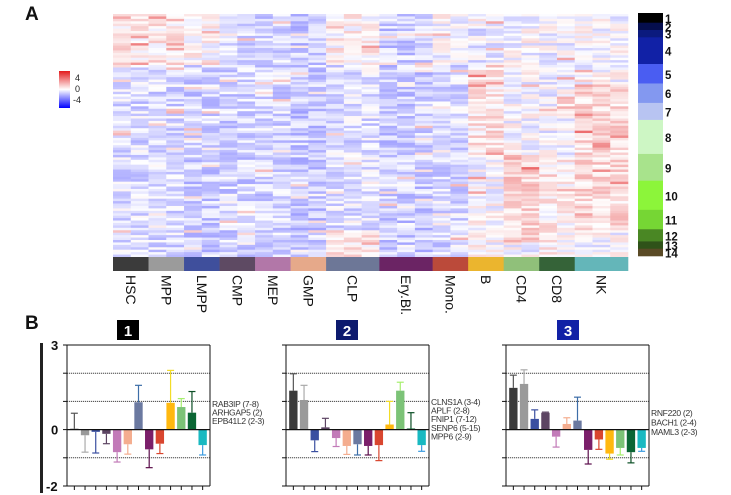 This screenshot has width=731, height=495. I want to click on gene-label: BACH1 (2-4), so click(674, 423).